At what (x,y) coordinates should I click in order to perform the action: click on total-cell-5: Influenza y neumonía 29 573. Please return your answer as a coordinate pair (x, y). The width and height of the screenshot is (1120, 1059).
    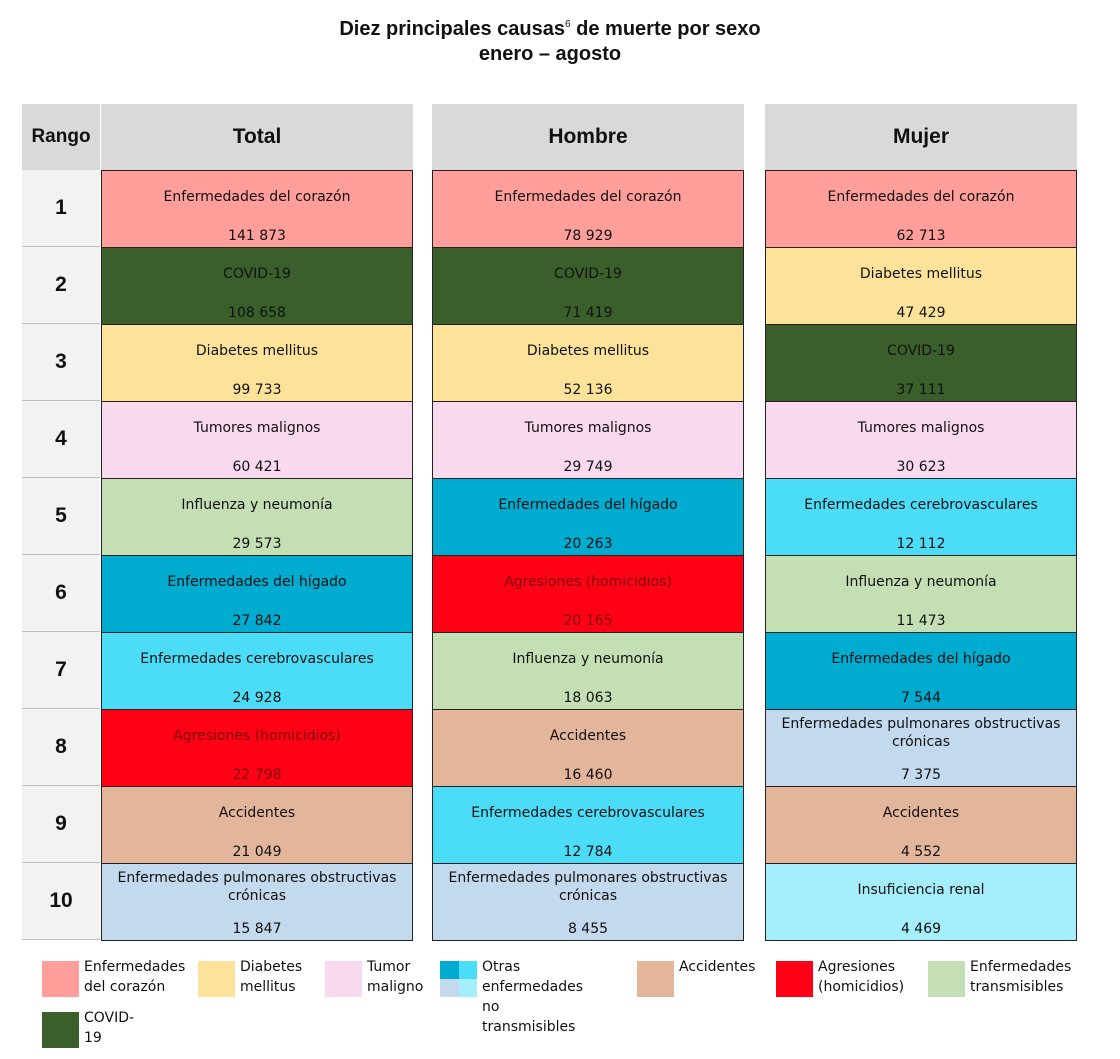
    Looking at the image, I should click on (257, 517).